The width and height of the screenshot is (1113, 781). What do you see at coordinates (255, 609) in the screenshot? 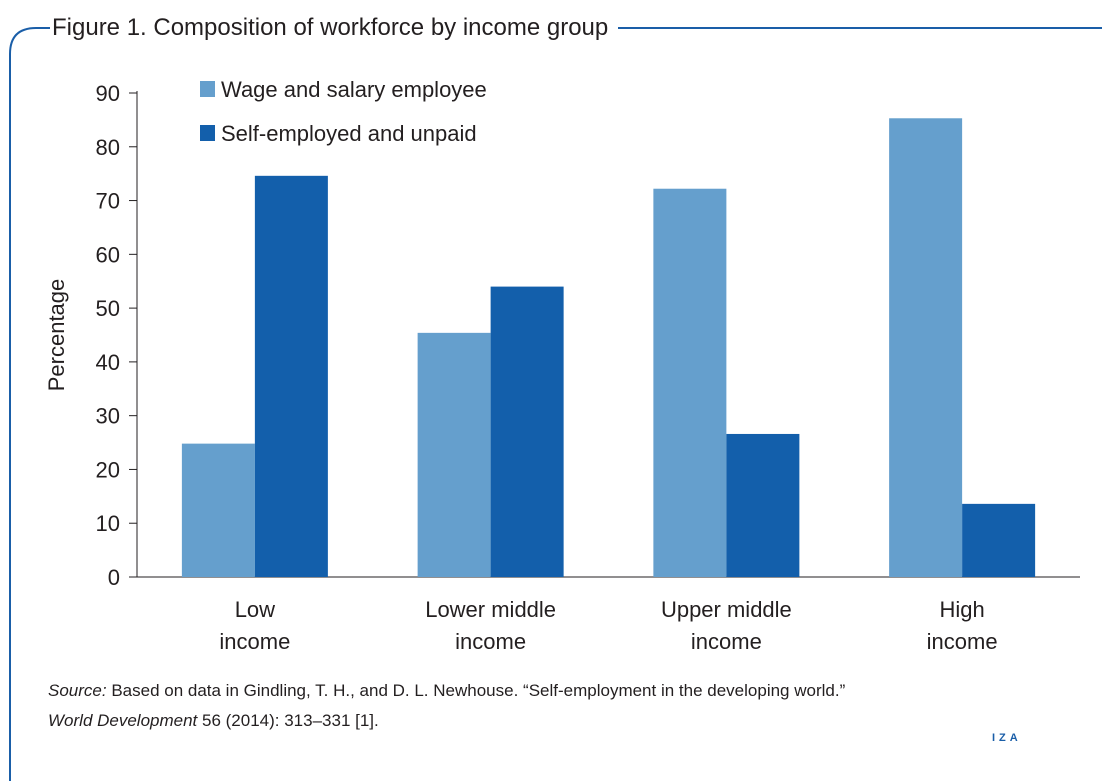
I see `x-tick-label: Low` at bounding box center [255, 609].